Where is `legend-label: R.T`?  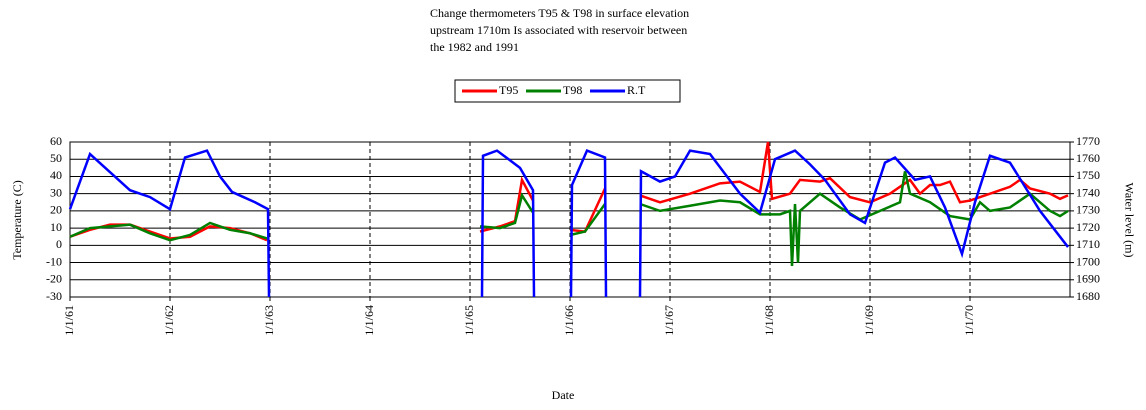
legend-label: R.T is located at coordinates (636, 90).